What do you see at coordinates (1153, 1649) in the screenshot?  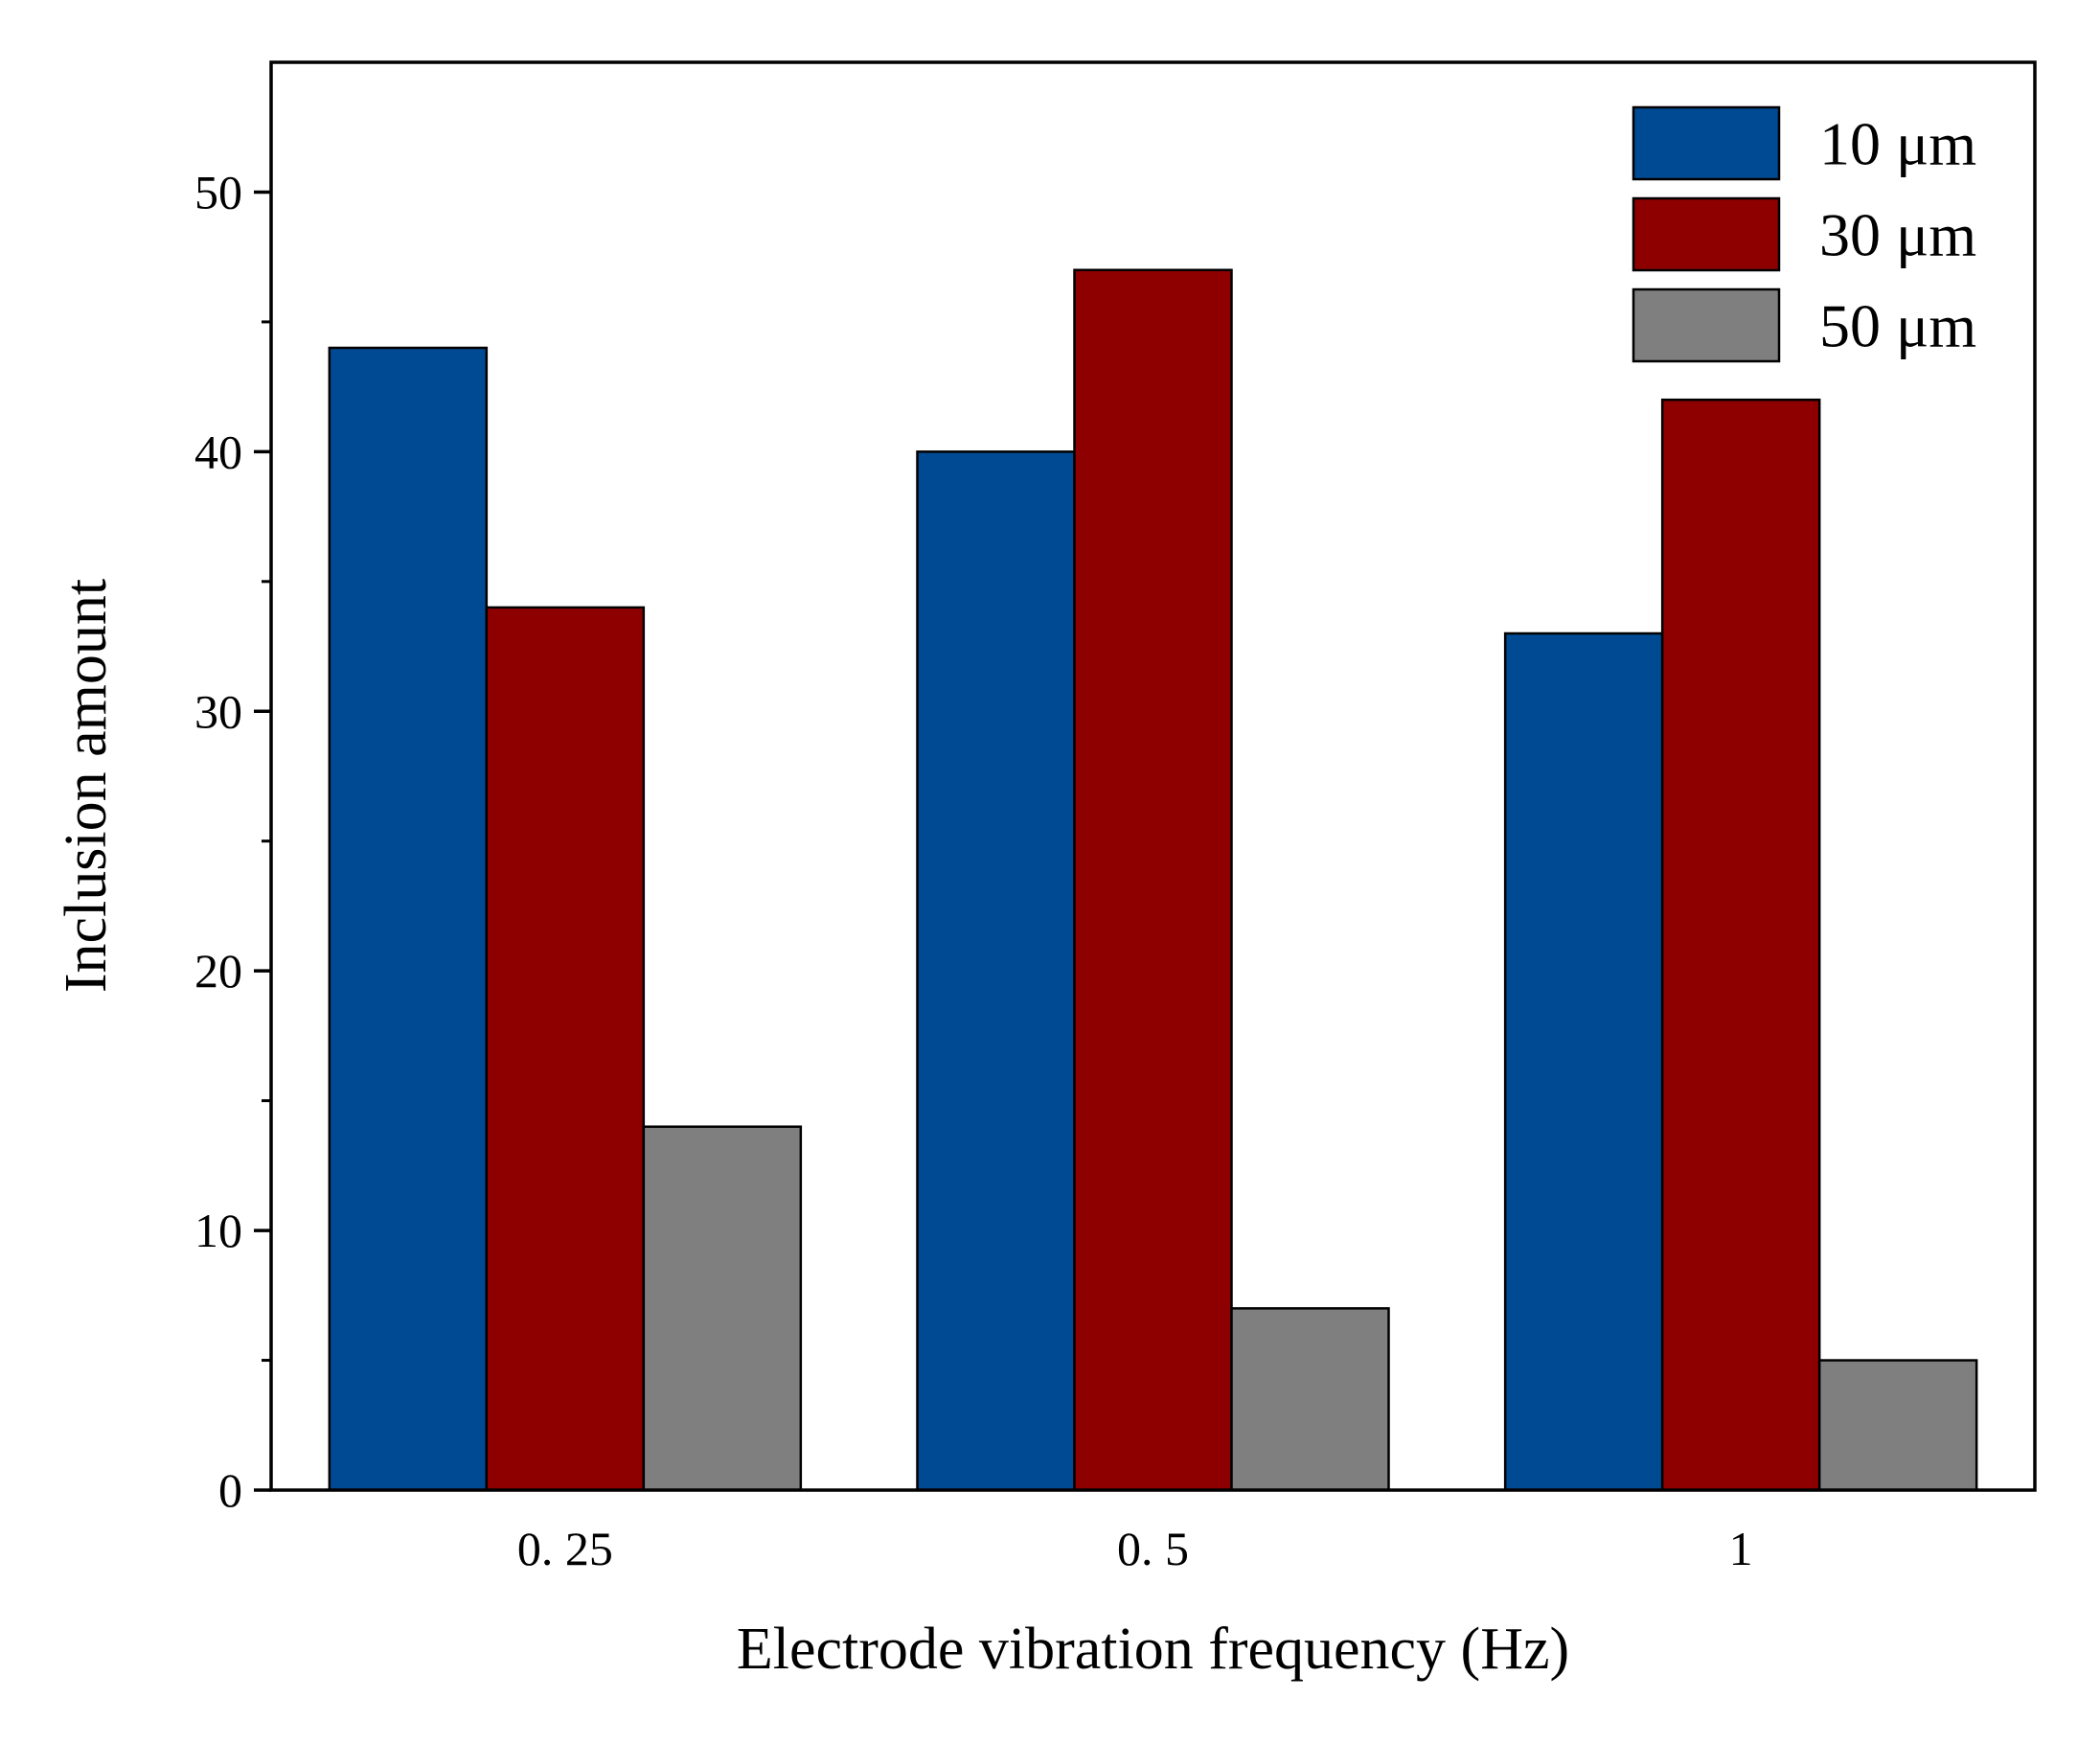 I see `x-axis-title: Electrode vibration frequency (Hz)` at bounding box center [1153, 1649].